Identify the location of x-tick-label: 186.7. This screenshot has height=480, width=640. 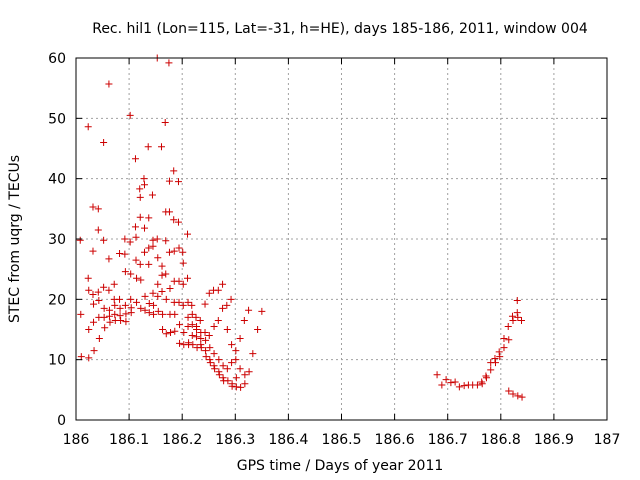
(448, 440).